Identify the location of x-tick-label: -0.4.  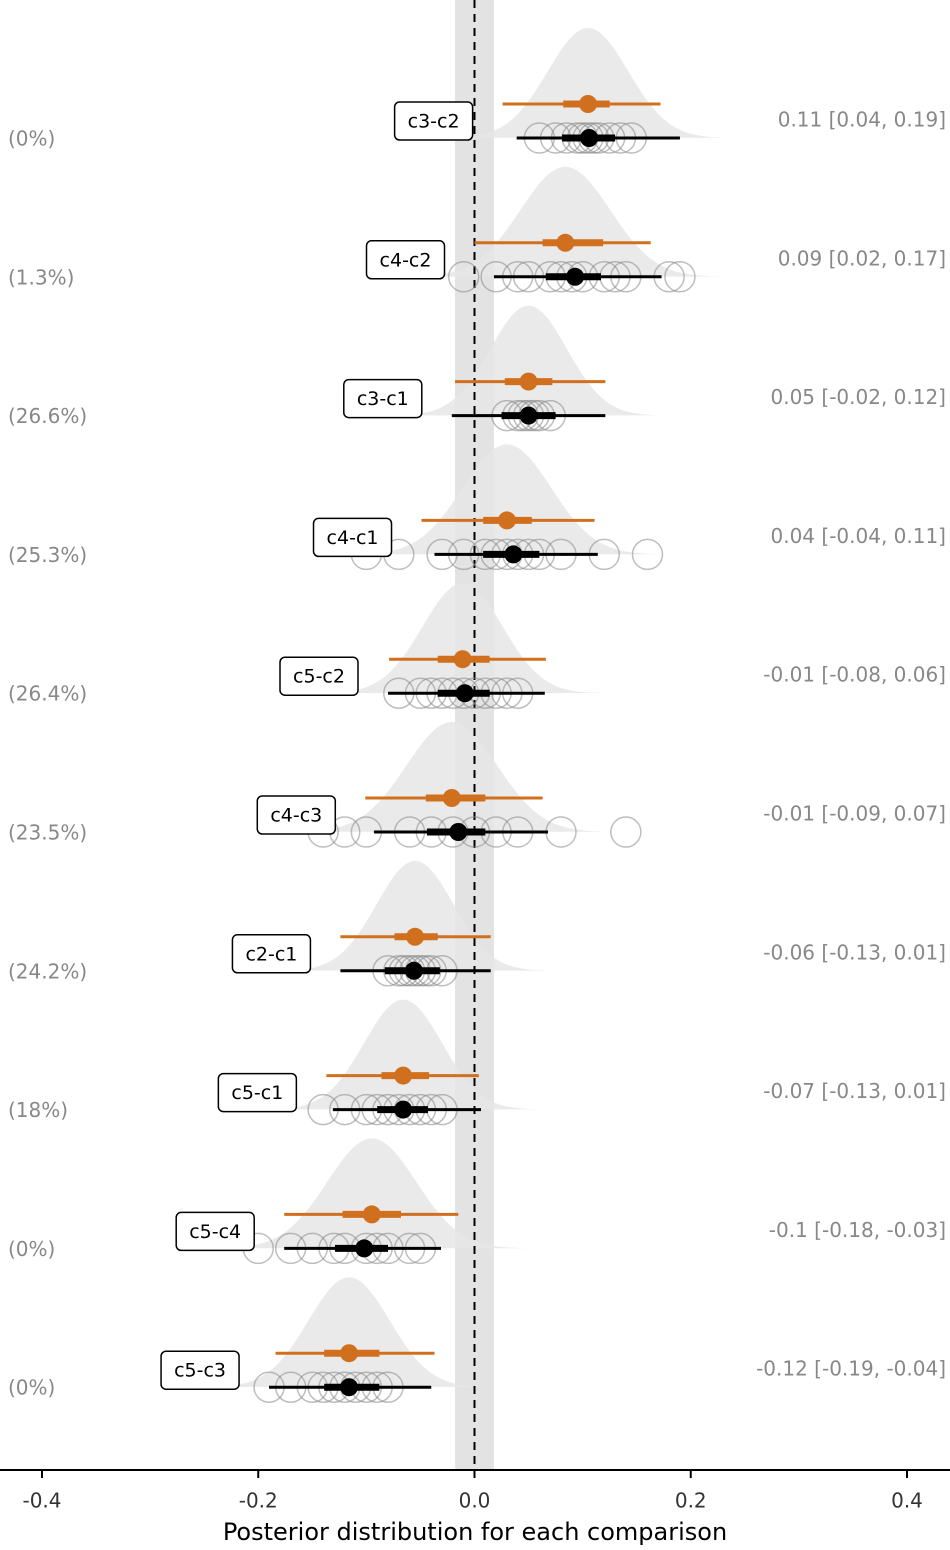
(41, 1501).